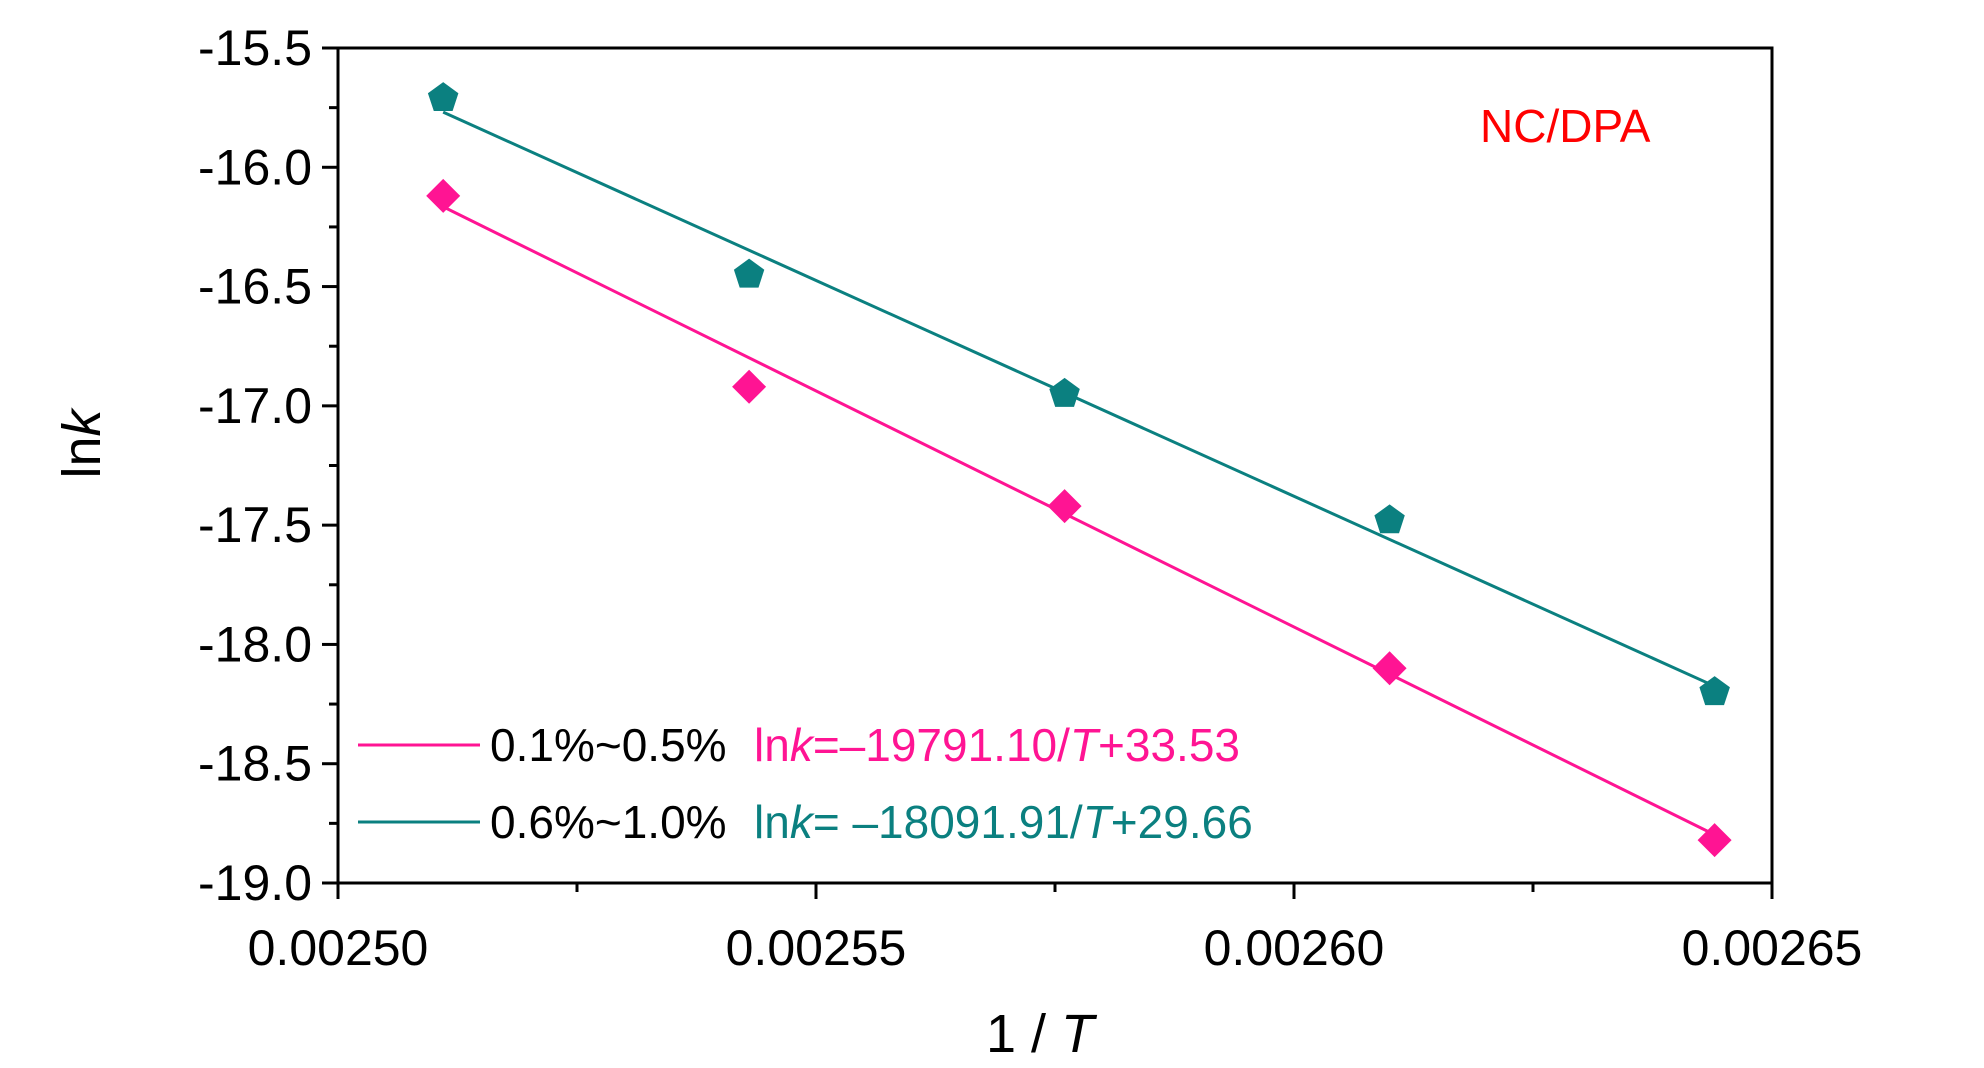 The image size is (1984, 1068). I want to click on x-tick-label: 0.00260, so click(1294, 948).